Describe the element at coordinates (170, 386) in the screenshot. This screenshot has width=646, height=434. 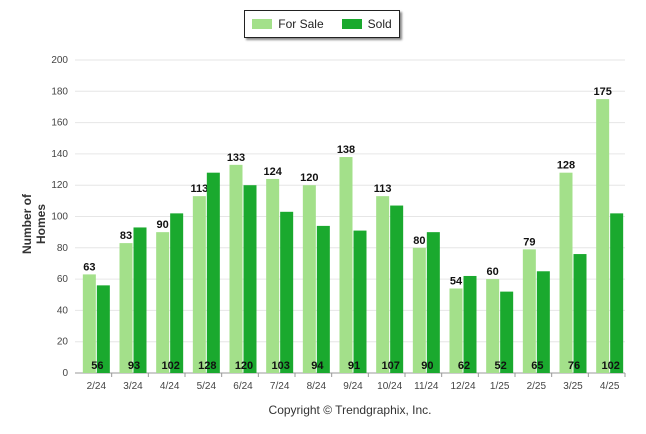
I see `x-tick-label: 4/24` at that location.